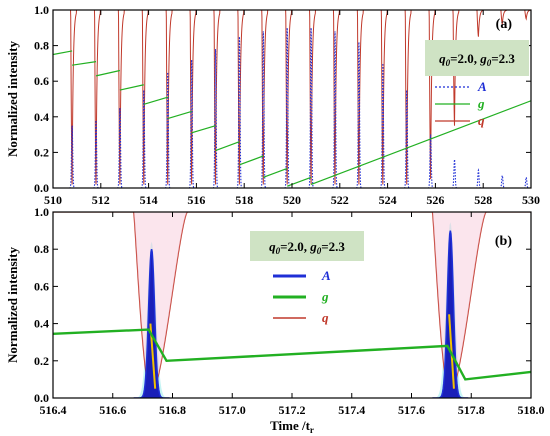  What do you see at coordinates (41, 46) in the screenshot?
I see `panel-a-ytick-label: 0.8` at bounding box center [41, 46].